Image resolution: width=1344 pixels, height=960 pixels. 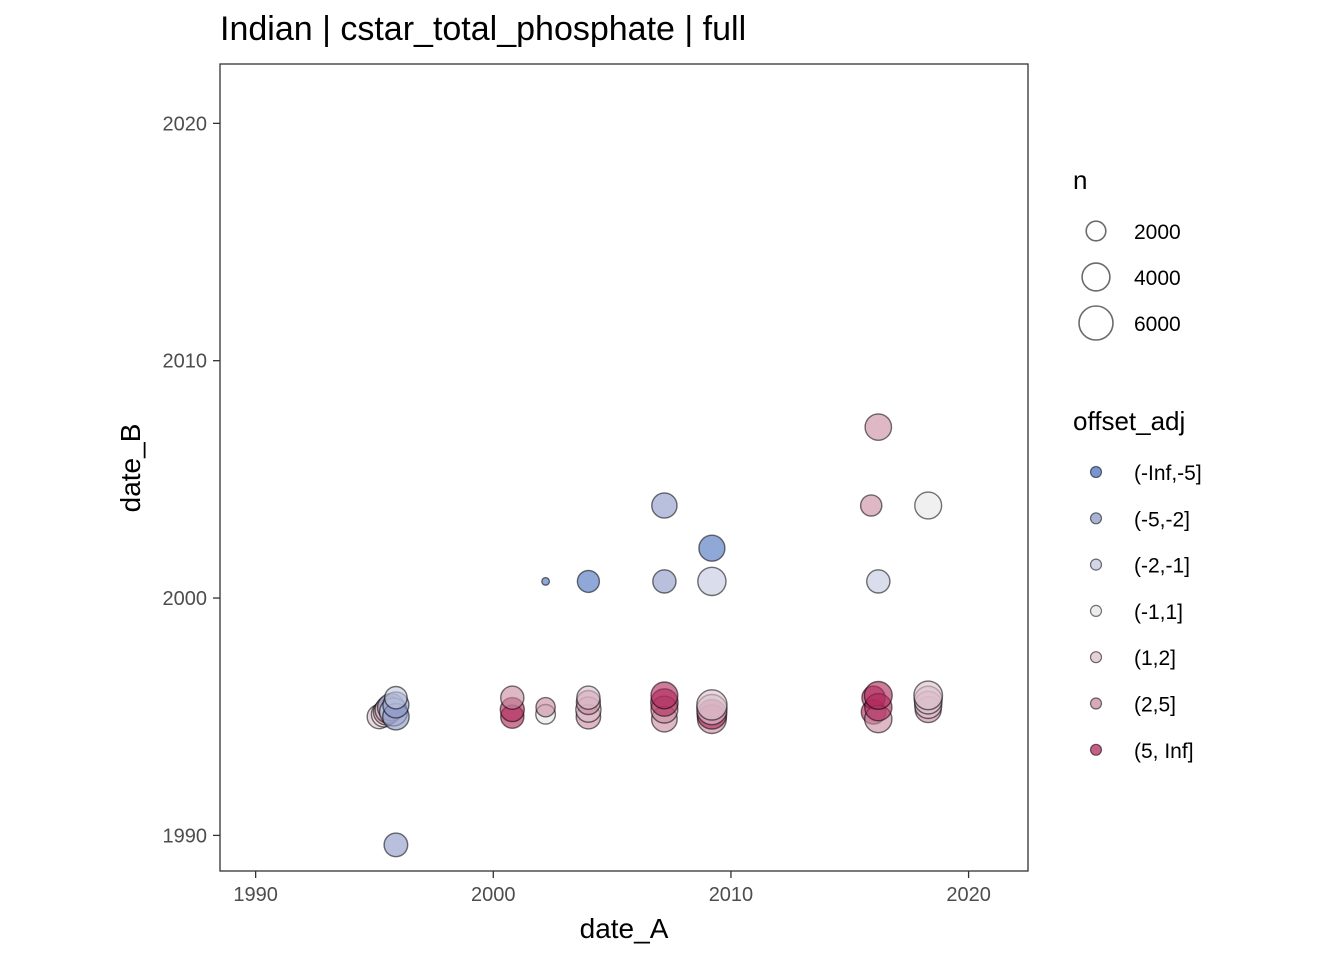 What do you see at coordinates (1127, 253) in the screenshot?
I see `size-legend: n 2000 4000 6000` at bounding box center [1127, 253].